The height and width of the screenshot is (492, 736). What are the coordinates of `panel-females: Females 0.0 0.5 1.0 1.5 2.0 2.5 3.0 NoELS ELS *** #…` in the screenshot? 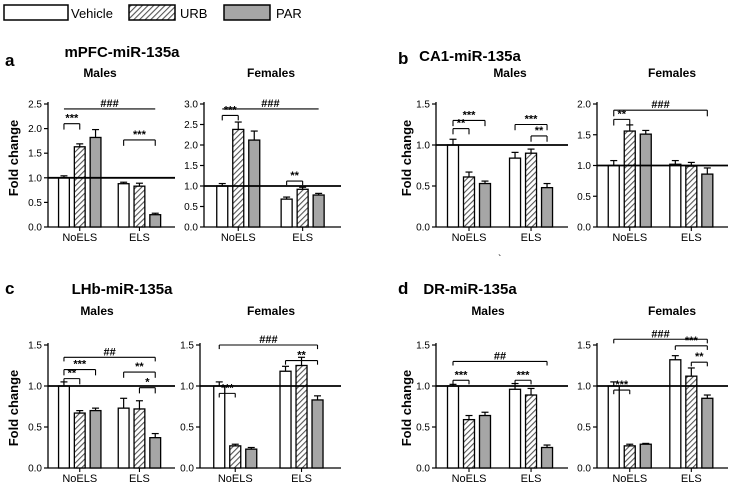 It's located at (262, 155).